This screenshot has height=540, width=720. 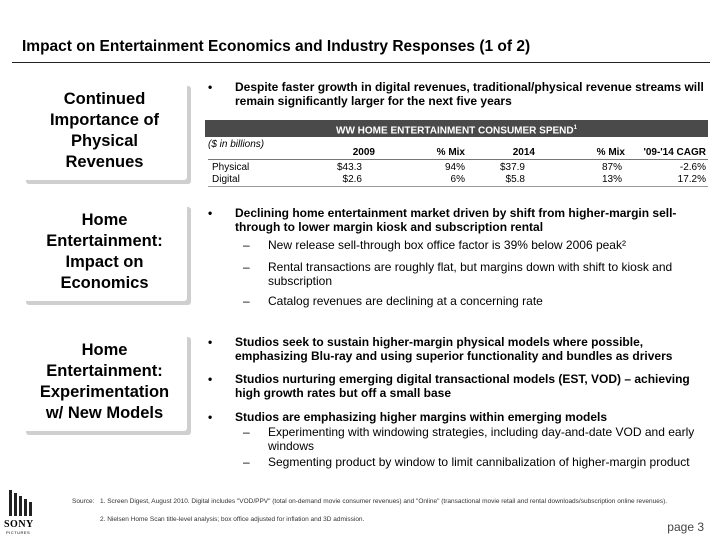 I want to click on table-row-label: Digital, so click(x=226, y=179).